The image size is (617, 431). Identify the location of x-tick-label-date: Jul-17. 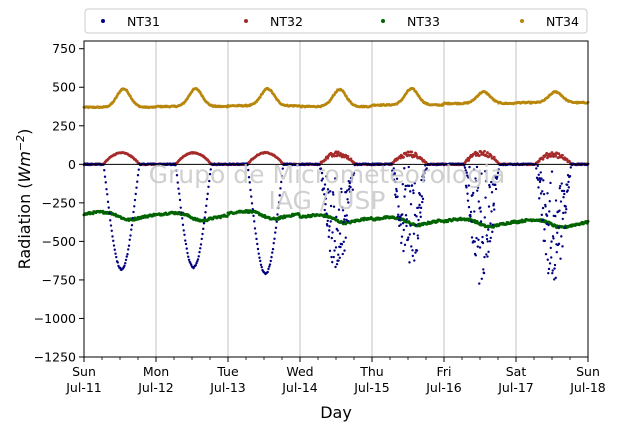
(515, 387).